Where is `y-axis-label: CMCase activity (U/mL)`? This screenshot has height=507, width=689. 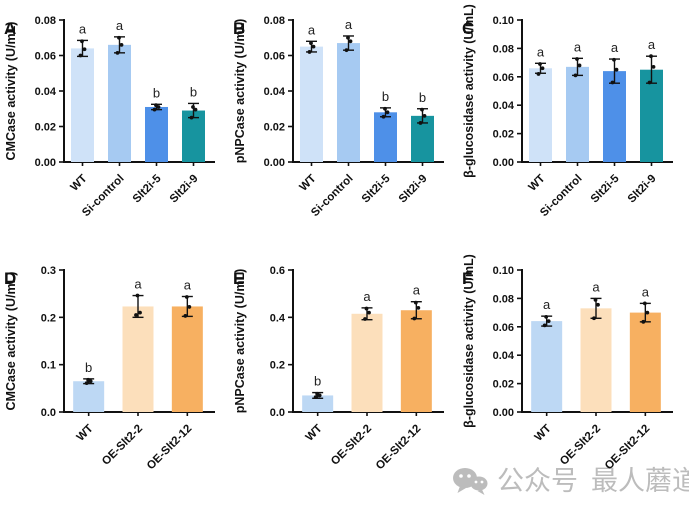 y-axis-label: CMCase activity (U/mL) is located at coordinates (11, 341).